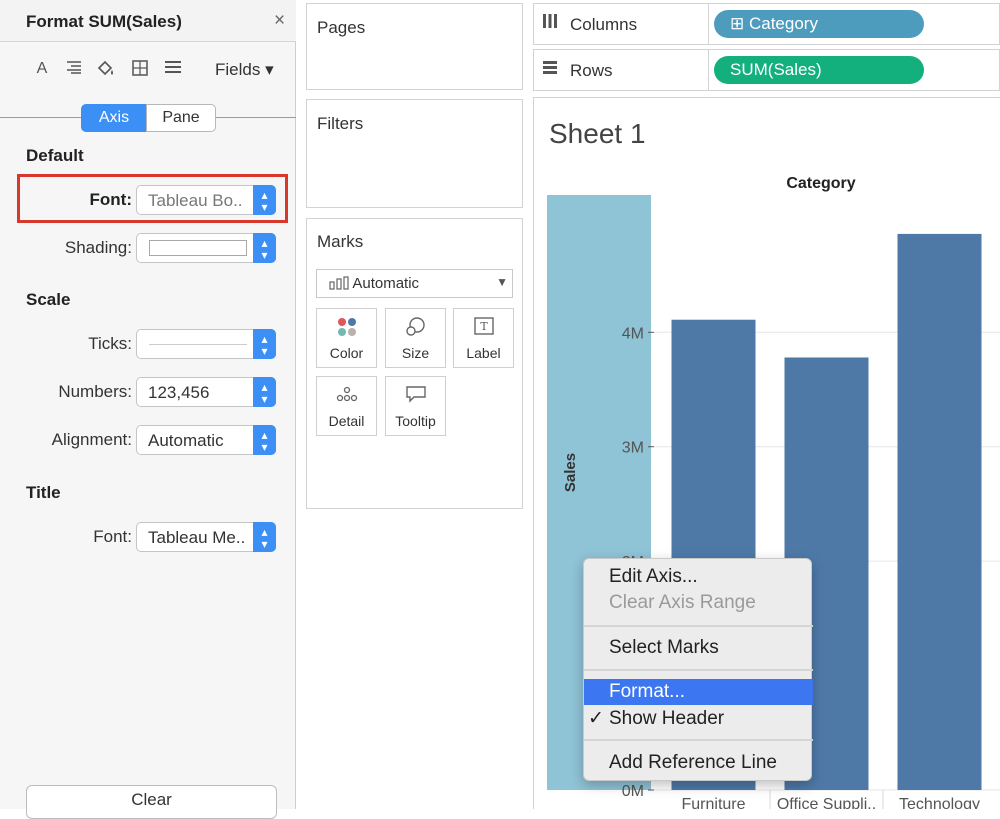 The width and height of the screenshot is (1000, 819). I want to click on mark-type-value: Automatic, so click(374, 283).